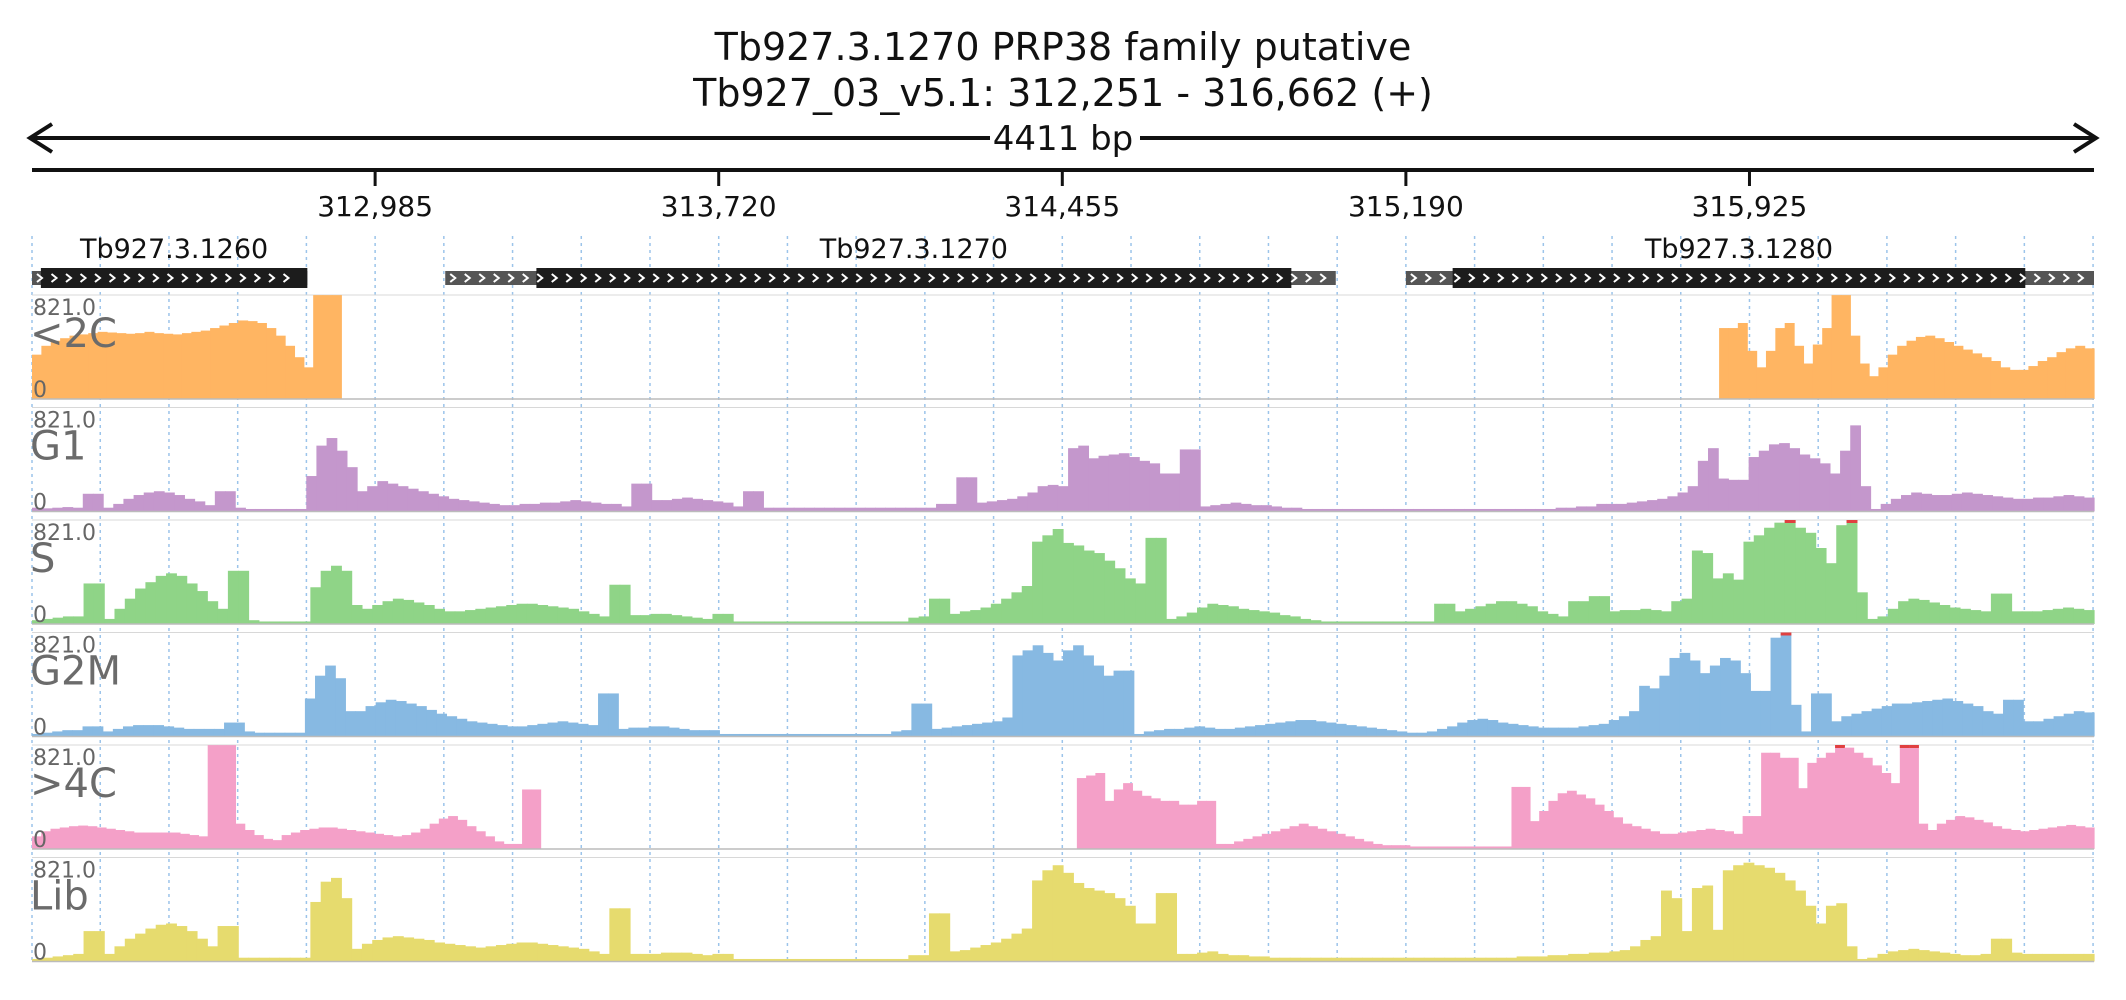 The height and width of the screenshot is (1000, 2126). What do you see at coordinates (40, 728) in the screenshot?
I see `track-zero-label: 0` at bounding box center [40, 728].